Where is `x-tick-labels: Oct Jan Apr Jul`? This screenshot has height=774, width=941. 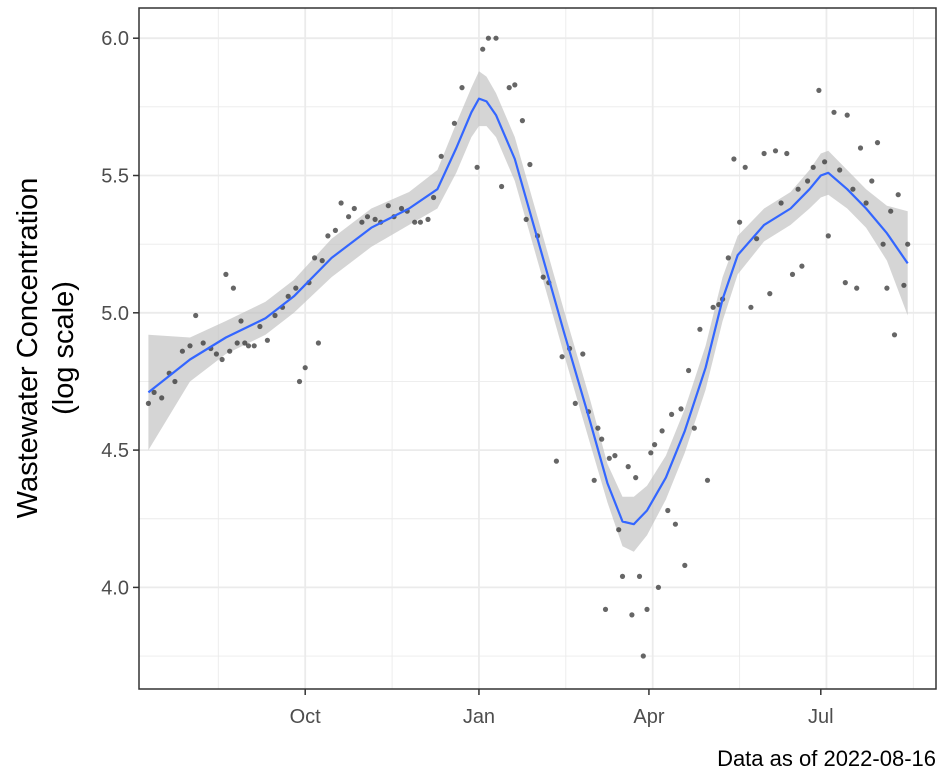 x-tick-labels: Oct Jan Apr Jul is located at coordinates (562, 717).